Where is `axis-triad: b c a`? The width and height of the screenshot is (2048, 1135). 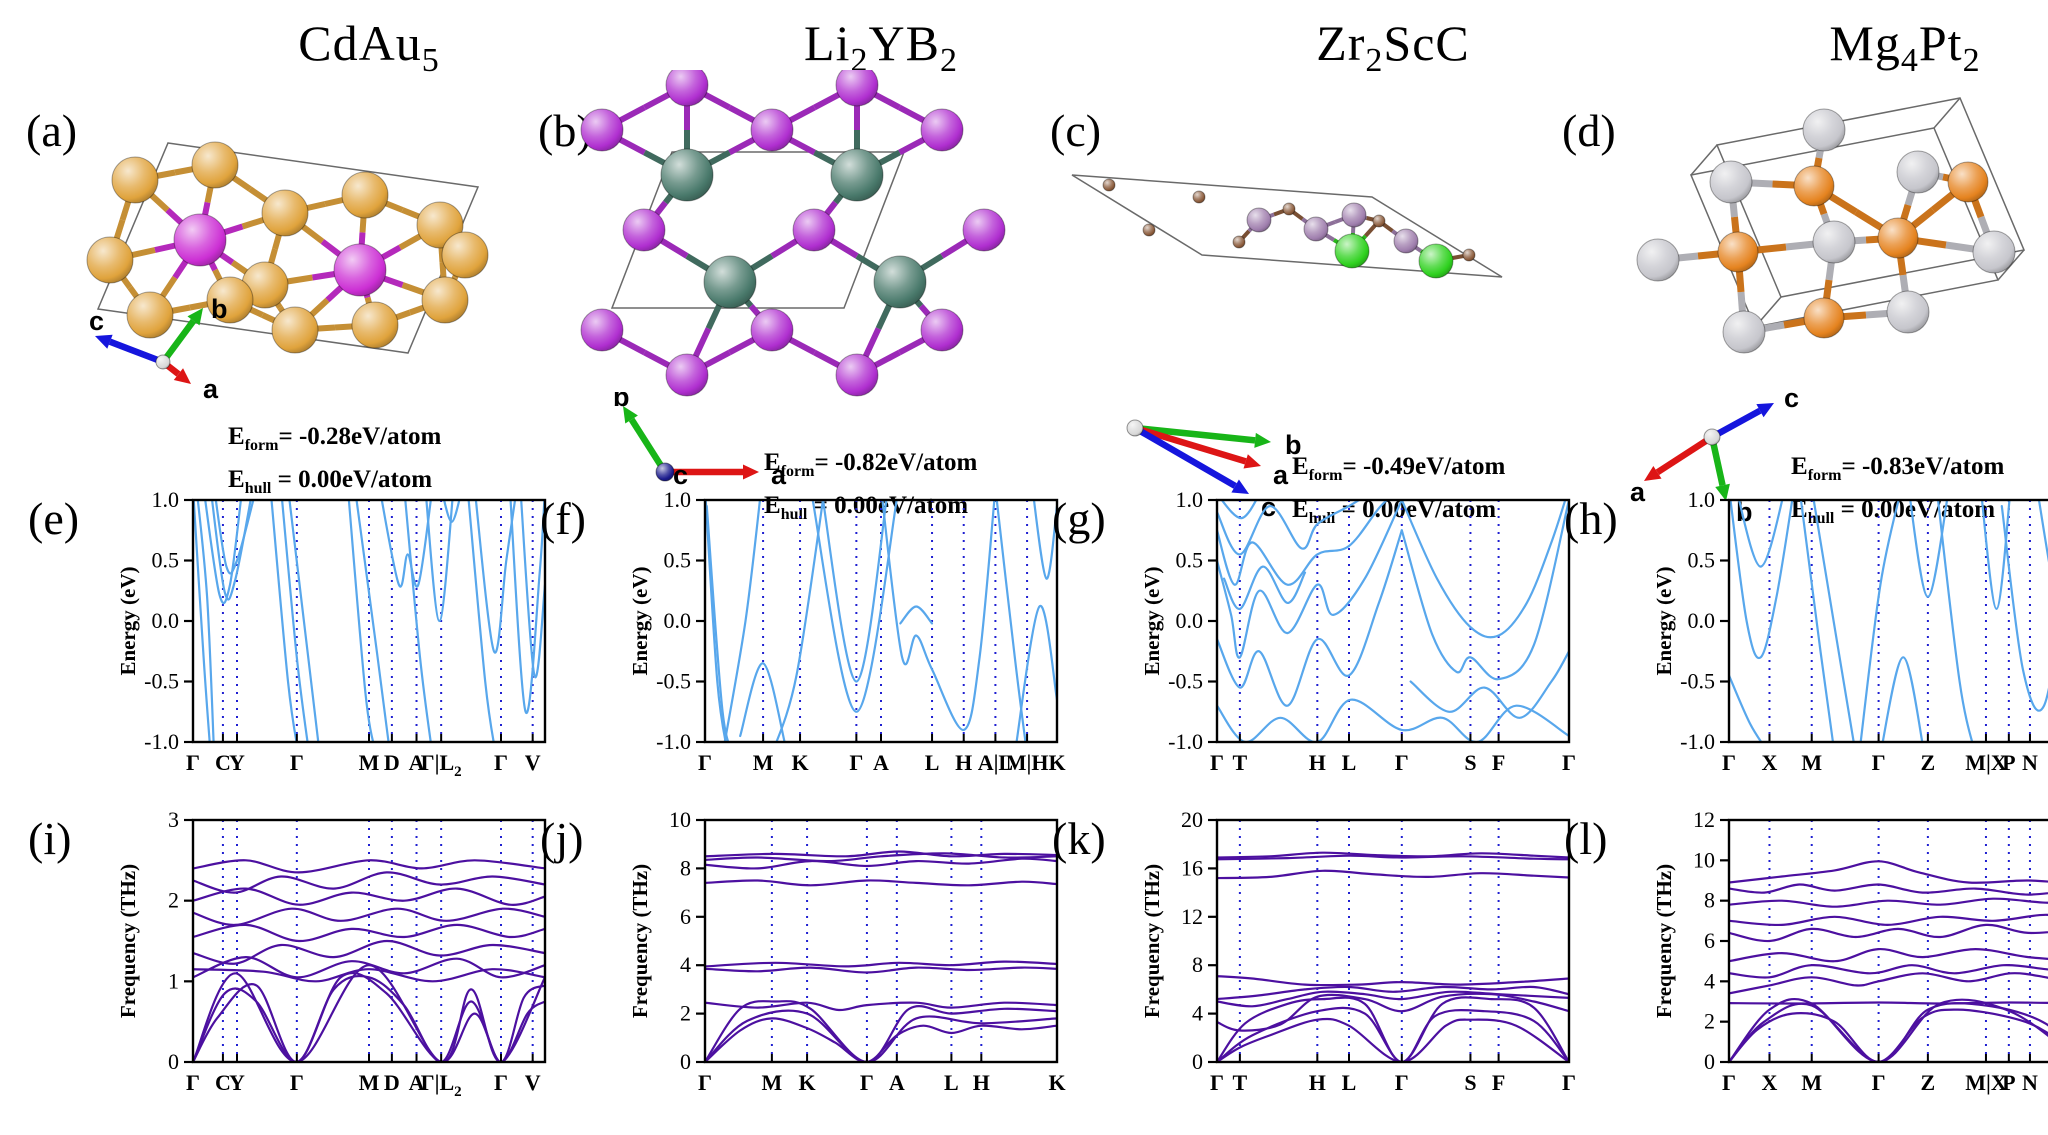
axis-triad: b c a is located at coordinates (158, 351).